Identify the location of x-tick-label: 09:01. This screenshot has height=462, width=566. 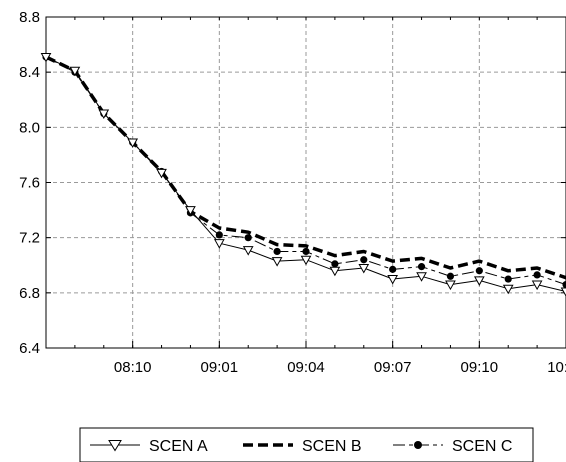
(220, 367).